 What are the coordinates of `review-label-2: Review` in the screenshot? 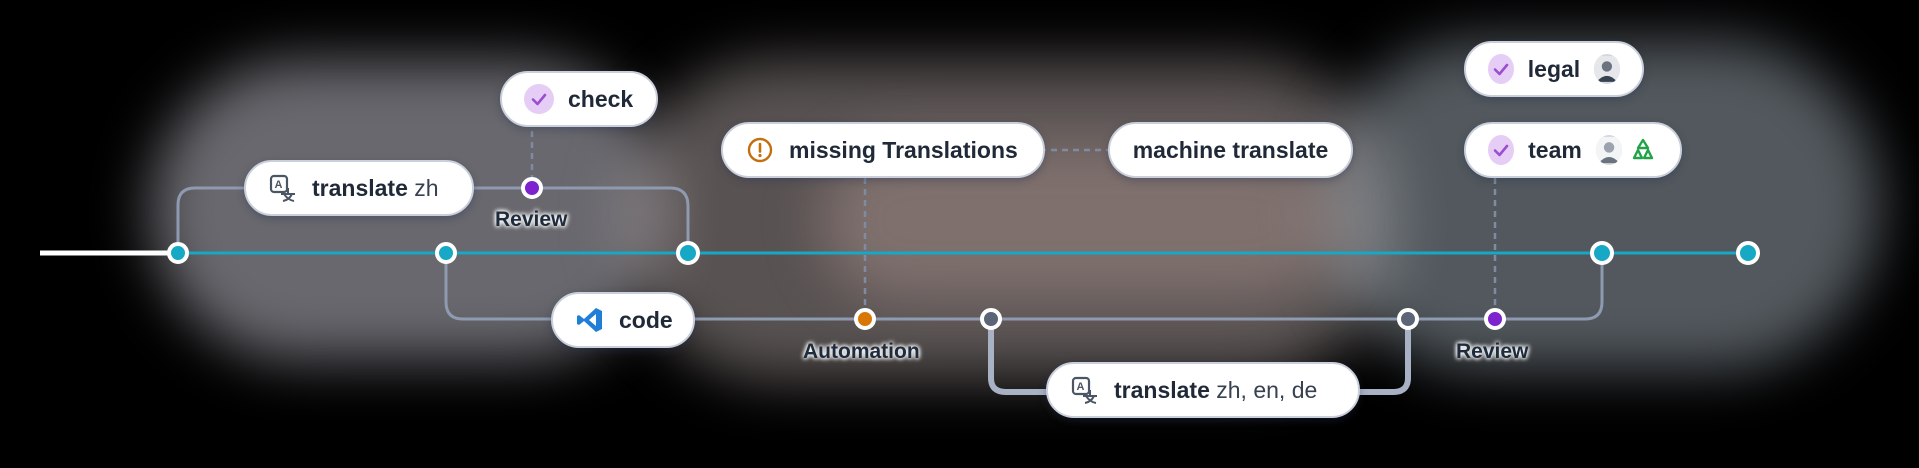 It's located at (1492, 351).